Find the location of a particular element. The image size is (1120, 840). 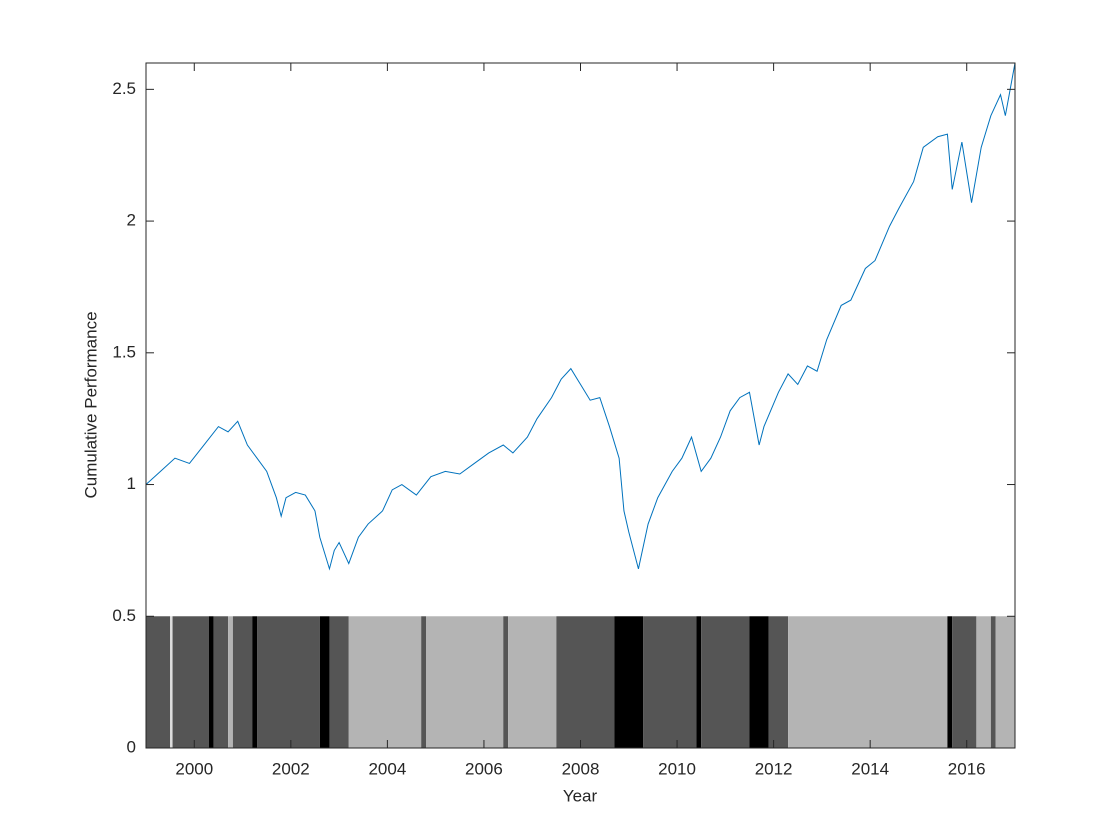

y-tick-label: 1.5 is located at coordinates (124, 351).